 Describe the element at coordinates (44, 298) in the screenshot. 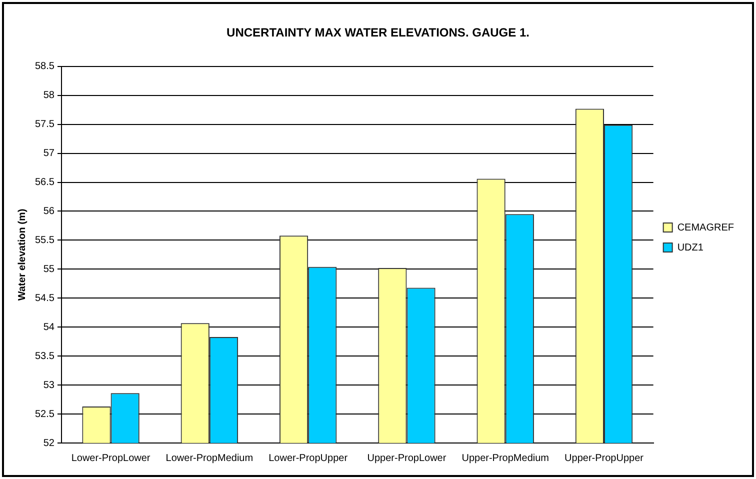

I see `y-tick-label: 54.5` at that location.